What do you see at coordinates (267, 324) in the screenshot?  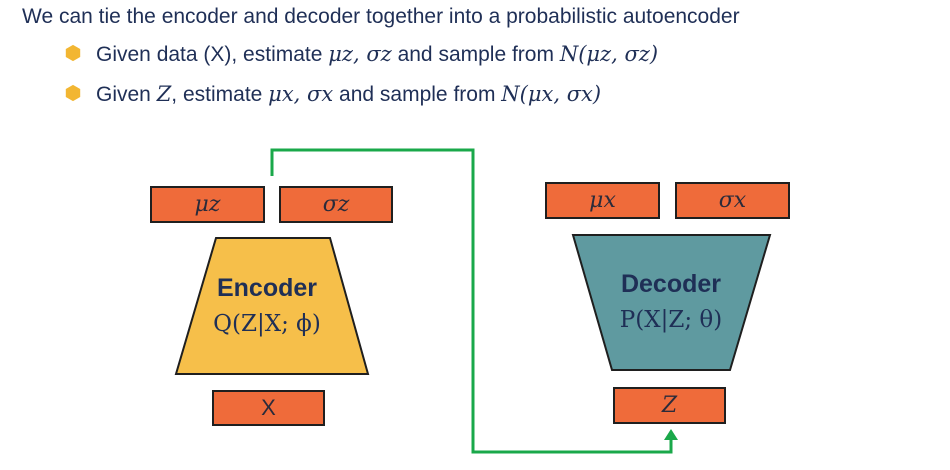 I see `encoder-formula: Q(Z|X; ϕ)` at bounding box center [267, 324].